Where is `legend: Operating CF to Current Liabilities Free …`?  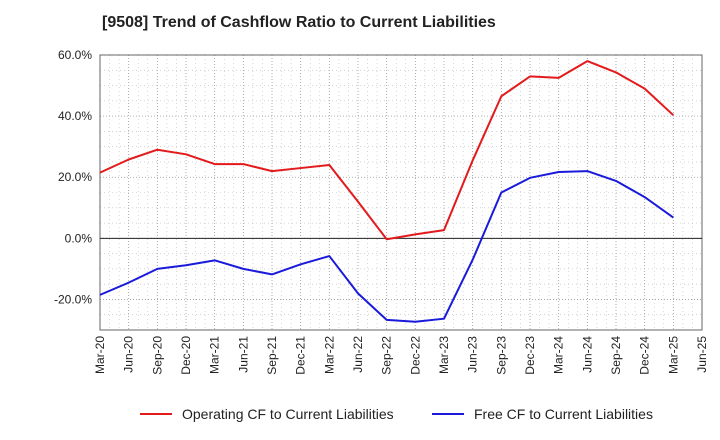 legend: Operating CF to Current Liabilities Free … is located at coordinates (396, 414).